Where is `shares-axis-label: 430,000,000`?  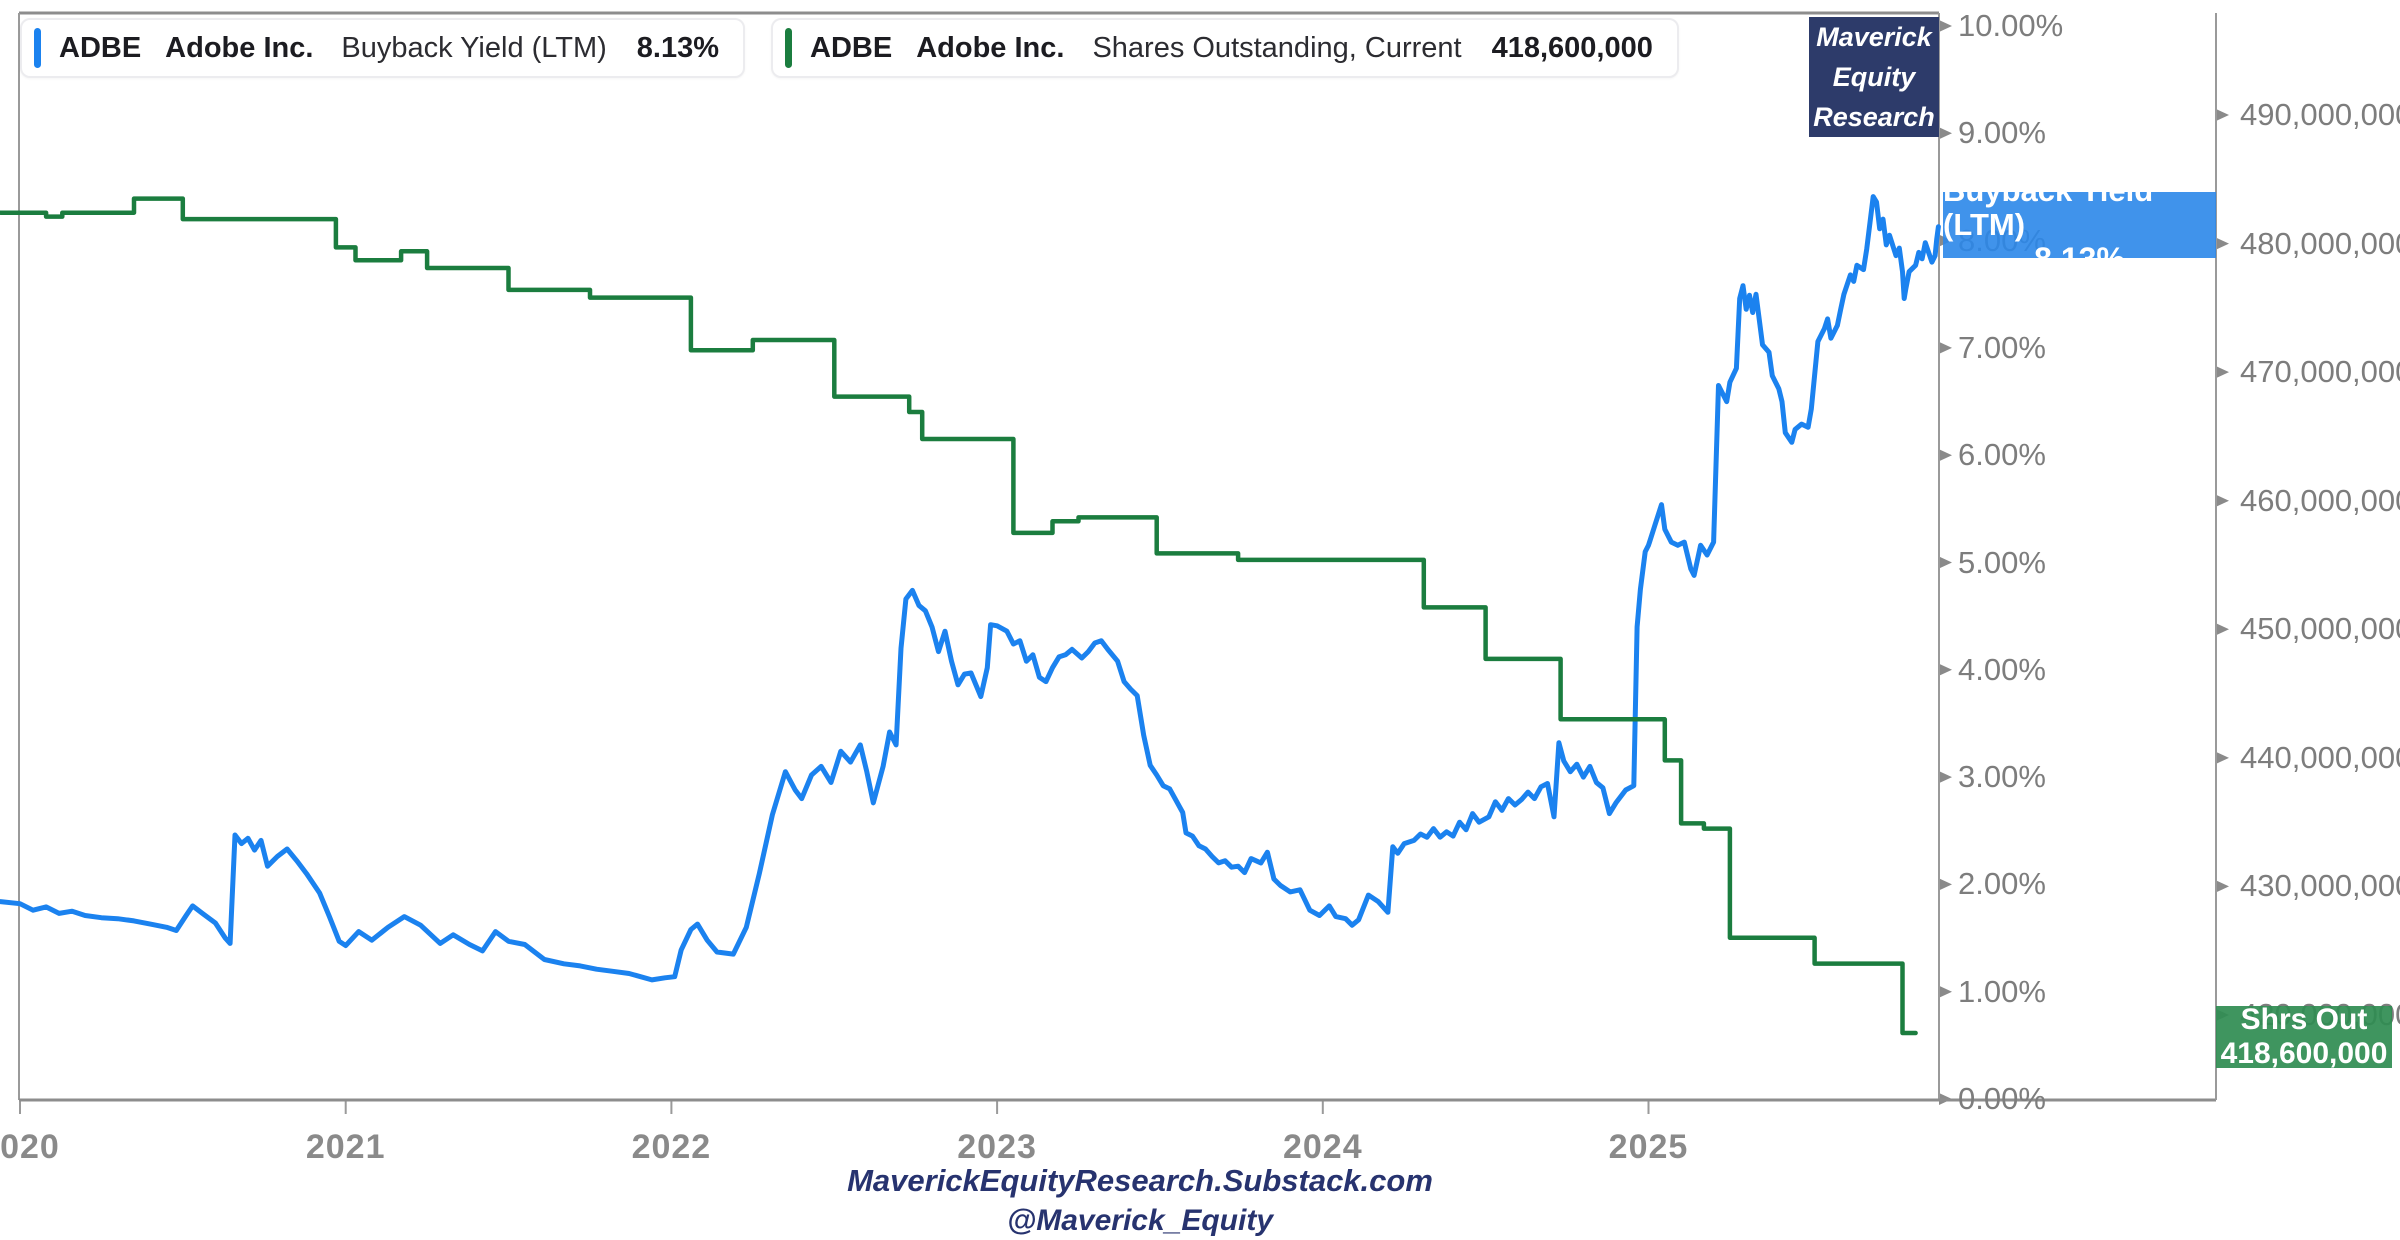
shares-axis-label: 430,000,000 is located at coordinates (2320, 886).